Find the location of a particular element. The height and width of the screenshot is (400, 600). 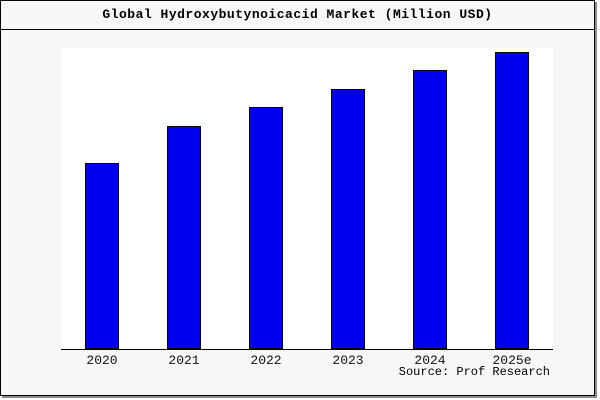

x-tick-label-2021: 2021 is located at coordinates (184, 360).